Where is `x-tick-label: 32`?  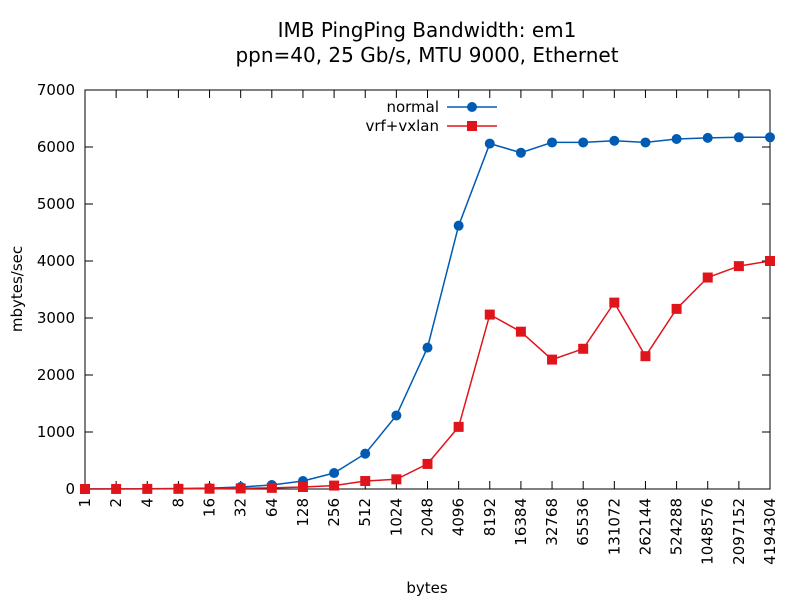
x-tick-label: 32 is located at coordinates (241, 507).